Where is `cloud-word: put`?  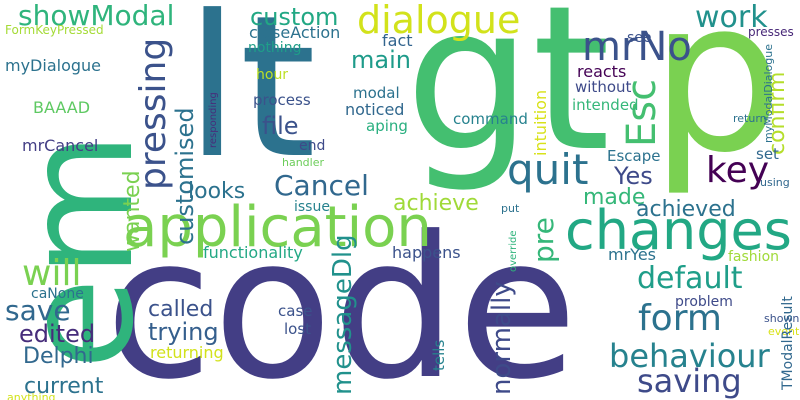 cloud-word: put is located at coordinates (510, 208).